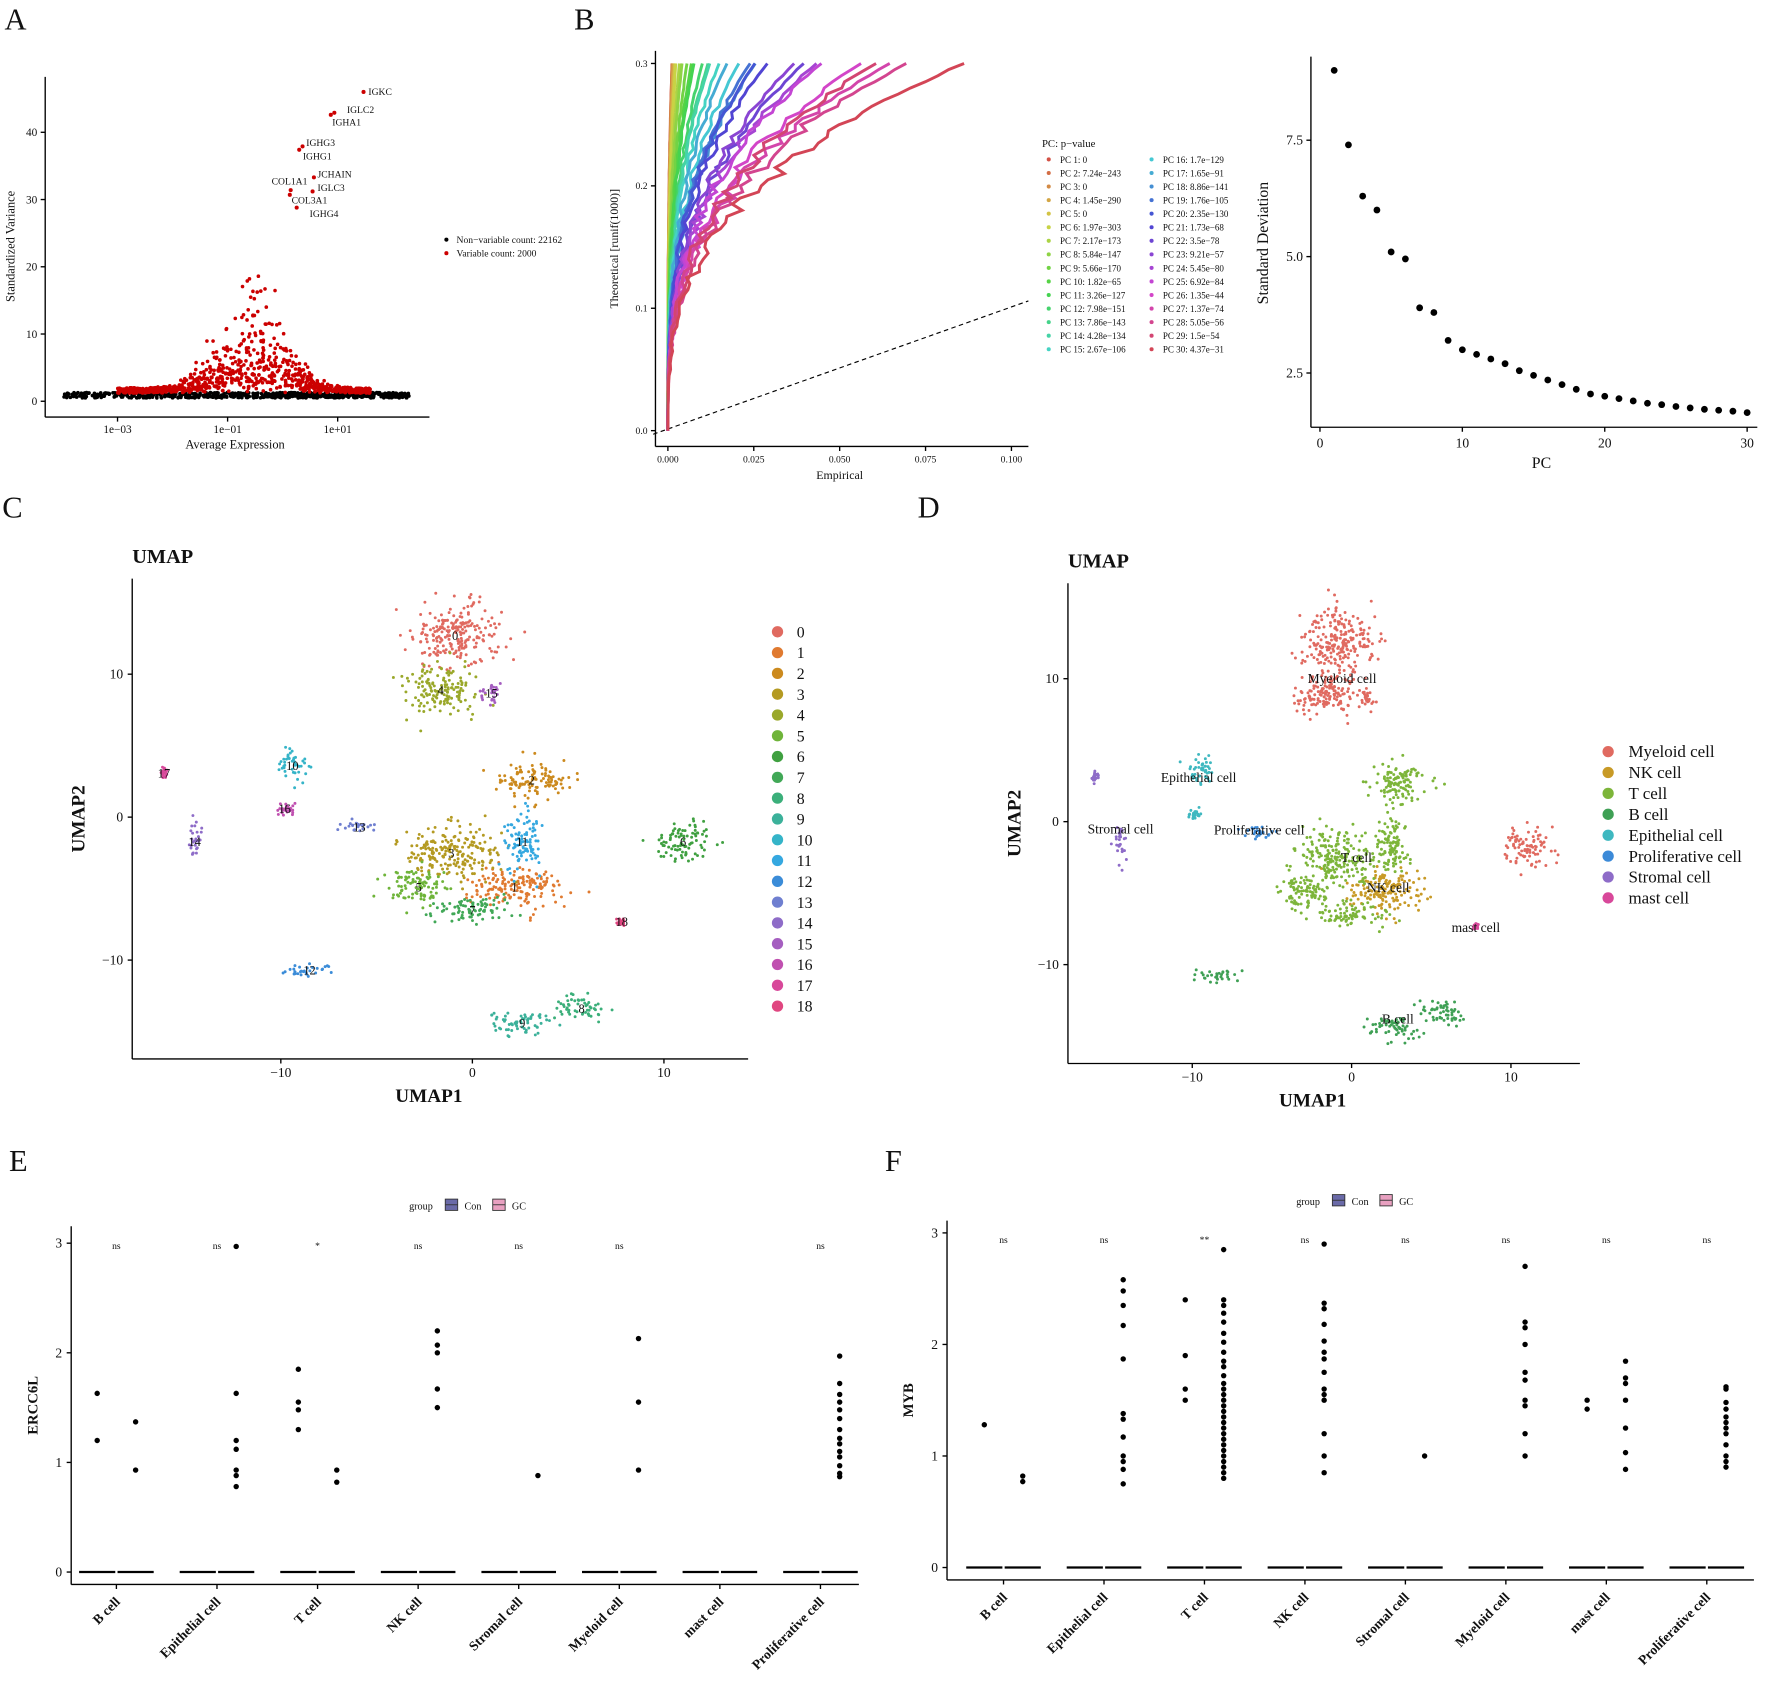  Describe the element at coordinates (298, 398) in the screenshot. I see `non-variable-point` at that location.